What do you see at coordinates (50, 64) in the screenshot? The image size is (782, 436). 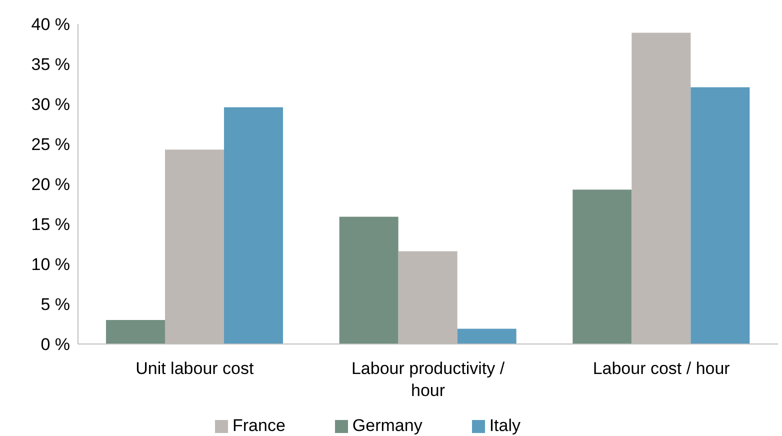 I see `y-tick-label: 35 %` at bounding box center [50, 64].